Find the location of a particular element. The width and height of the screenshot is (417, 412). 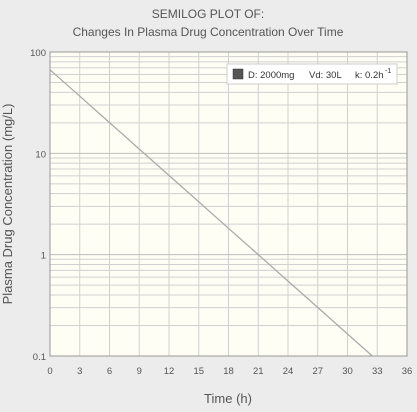

x-axis-label: Time (h) is located at coordinates (228, 398).